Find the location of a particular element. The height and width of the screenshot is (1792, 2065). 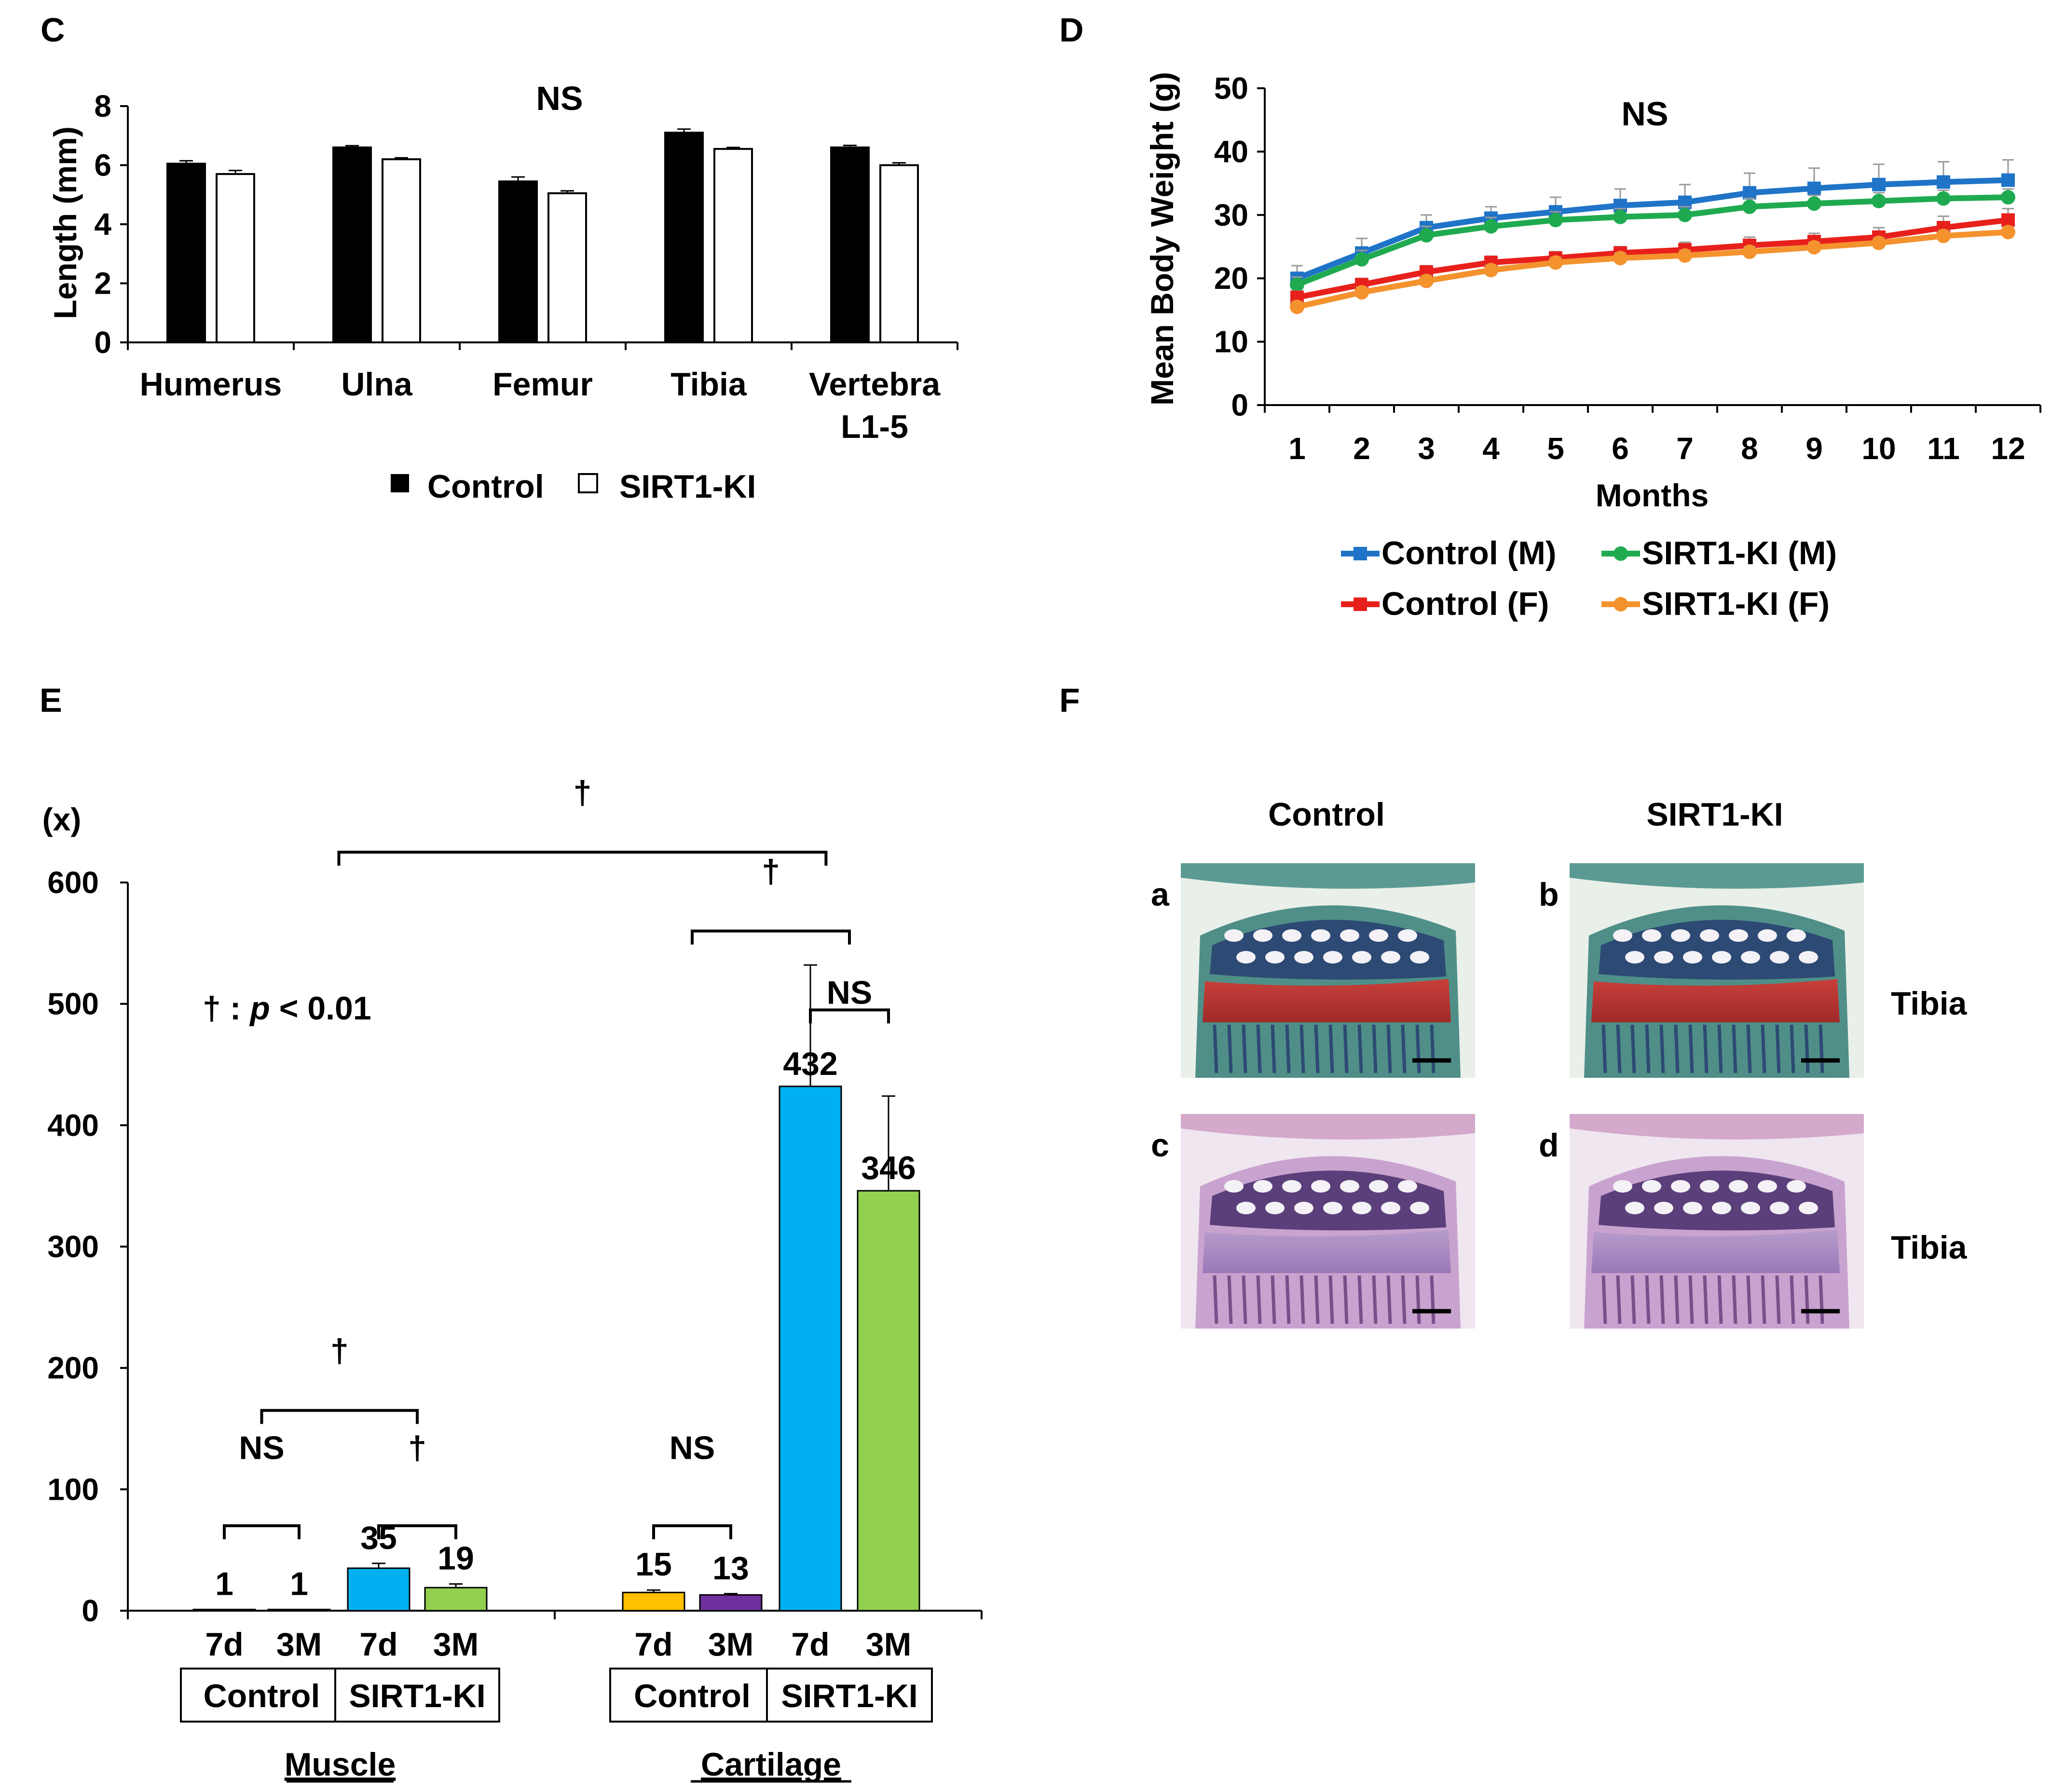

panel-c-y-axis-label: Length (mm) is located at coordinates (65, 222).